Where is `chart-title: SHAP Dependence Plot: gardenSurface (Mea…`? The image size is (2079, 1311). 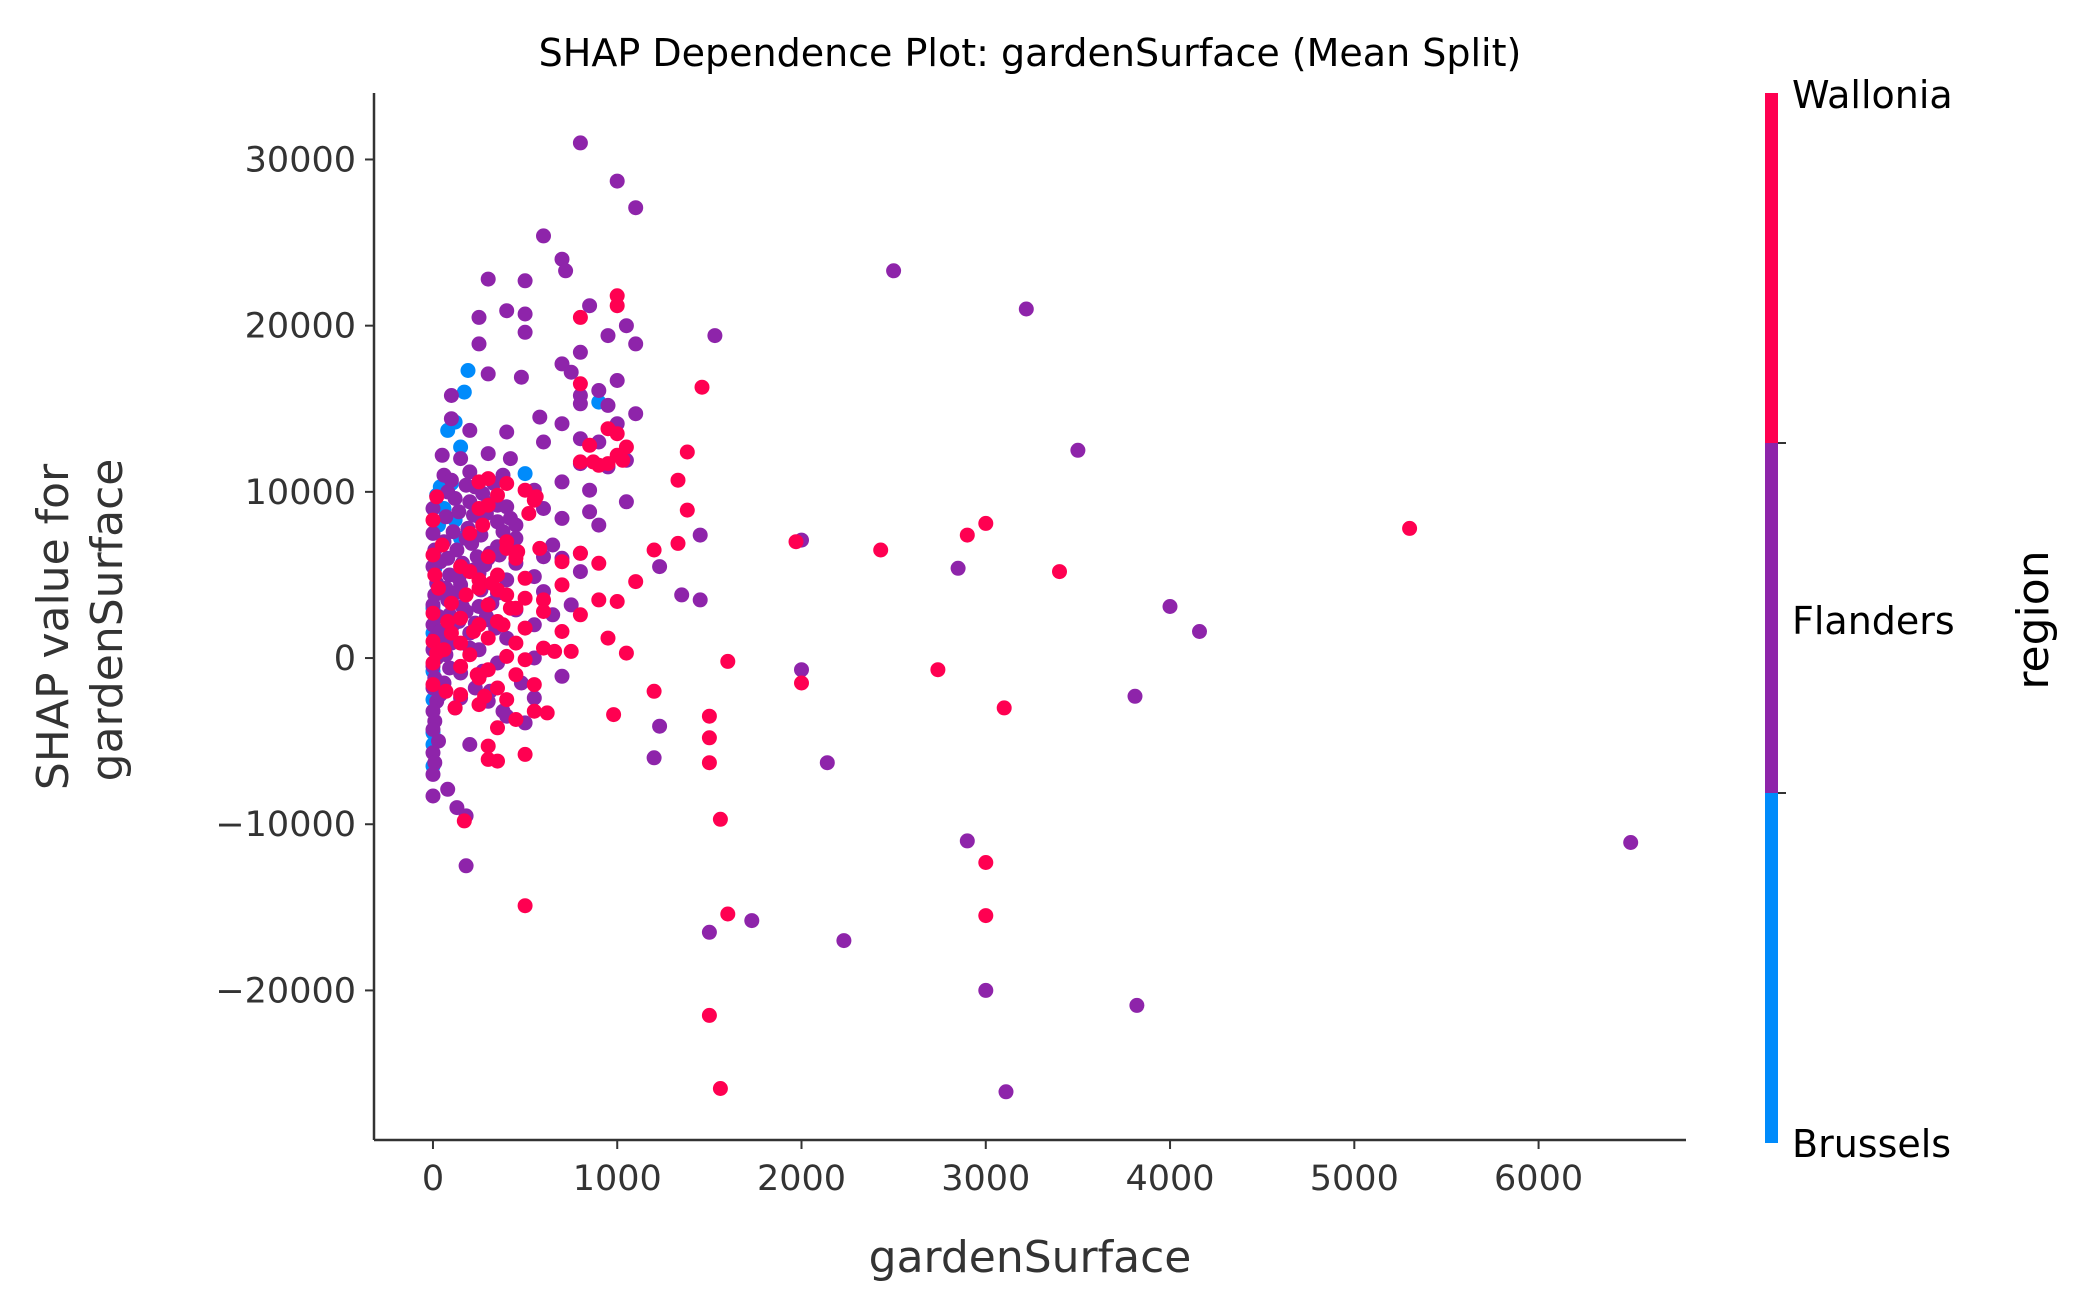 chart-title: SHAP Dependence Plot: gardenSurface (Mea… is located at coordinates (1030, 53).